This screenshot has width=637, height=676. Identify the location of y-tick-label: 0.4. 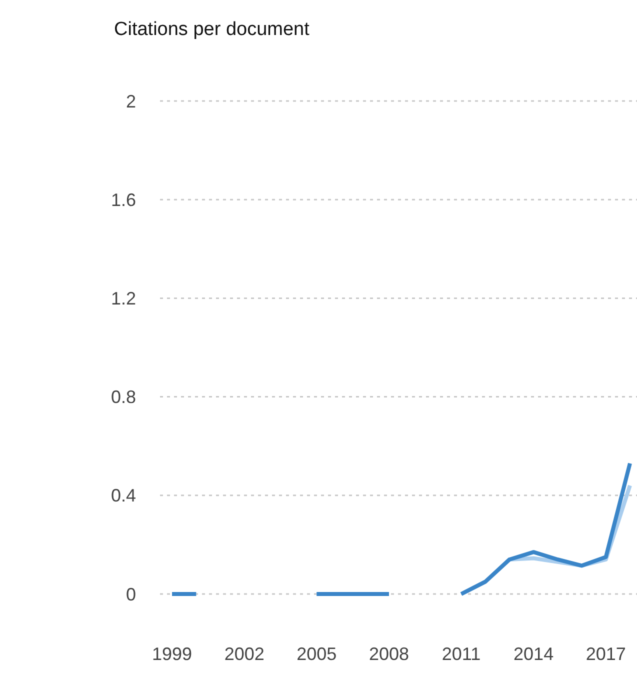
(123, 496).